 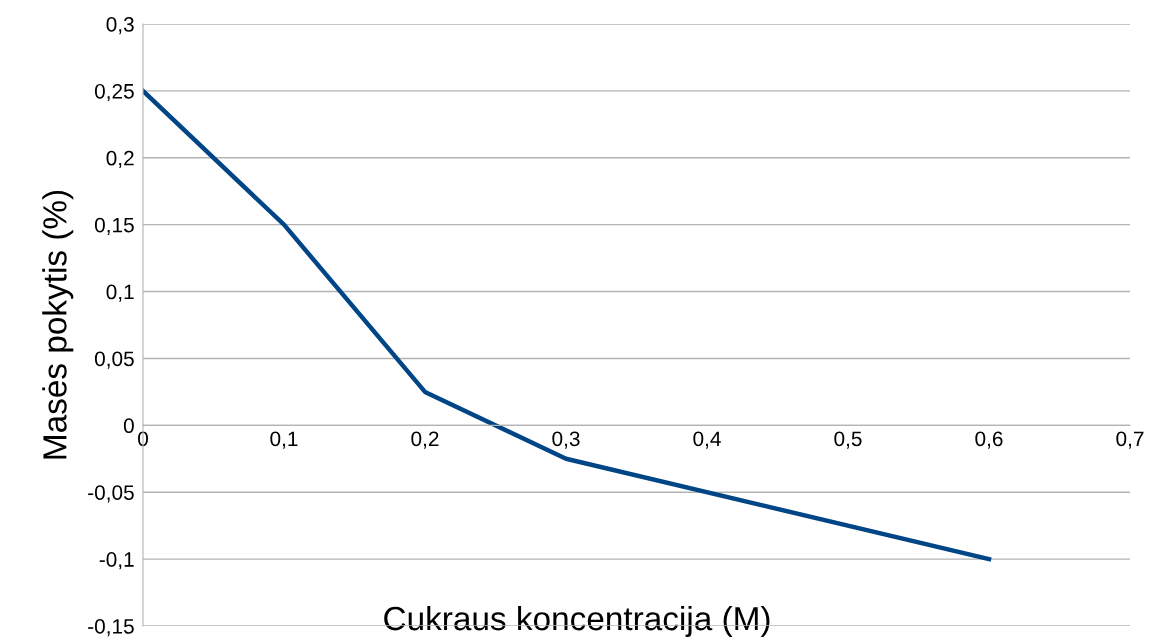 I want to click on x-tick-label: 0,7, so click(x=1130, y=440).